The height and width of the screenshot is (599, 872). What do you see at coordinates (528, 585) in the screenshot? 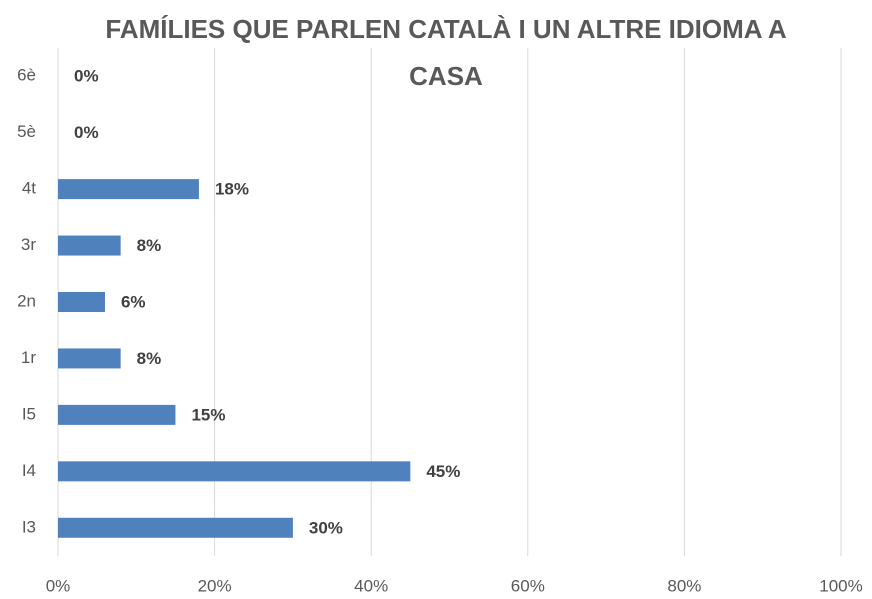
I see `x-tick-label: 60%` at bounding box center [528, 585].